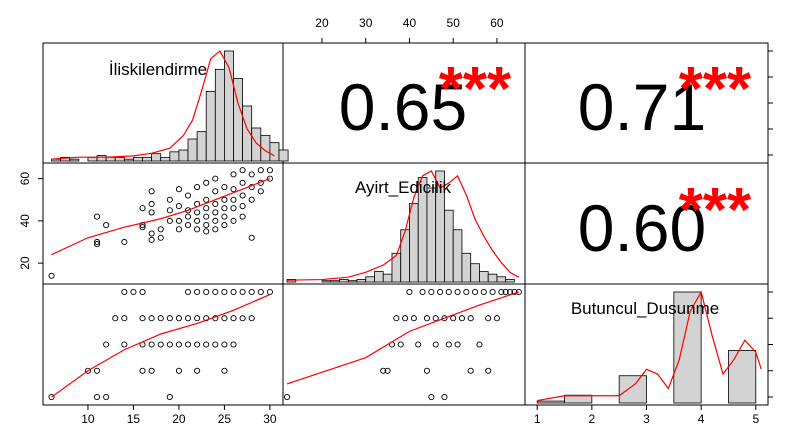 This screenshot has height=441, width=790. I want to click on diag-label-iliskilendirme: İliskilendirme, so click(158, 69).